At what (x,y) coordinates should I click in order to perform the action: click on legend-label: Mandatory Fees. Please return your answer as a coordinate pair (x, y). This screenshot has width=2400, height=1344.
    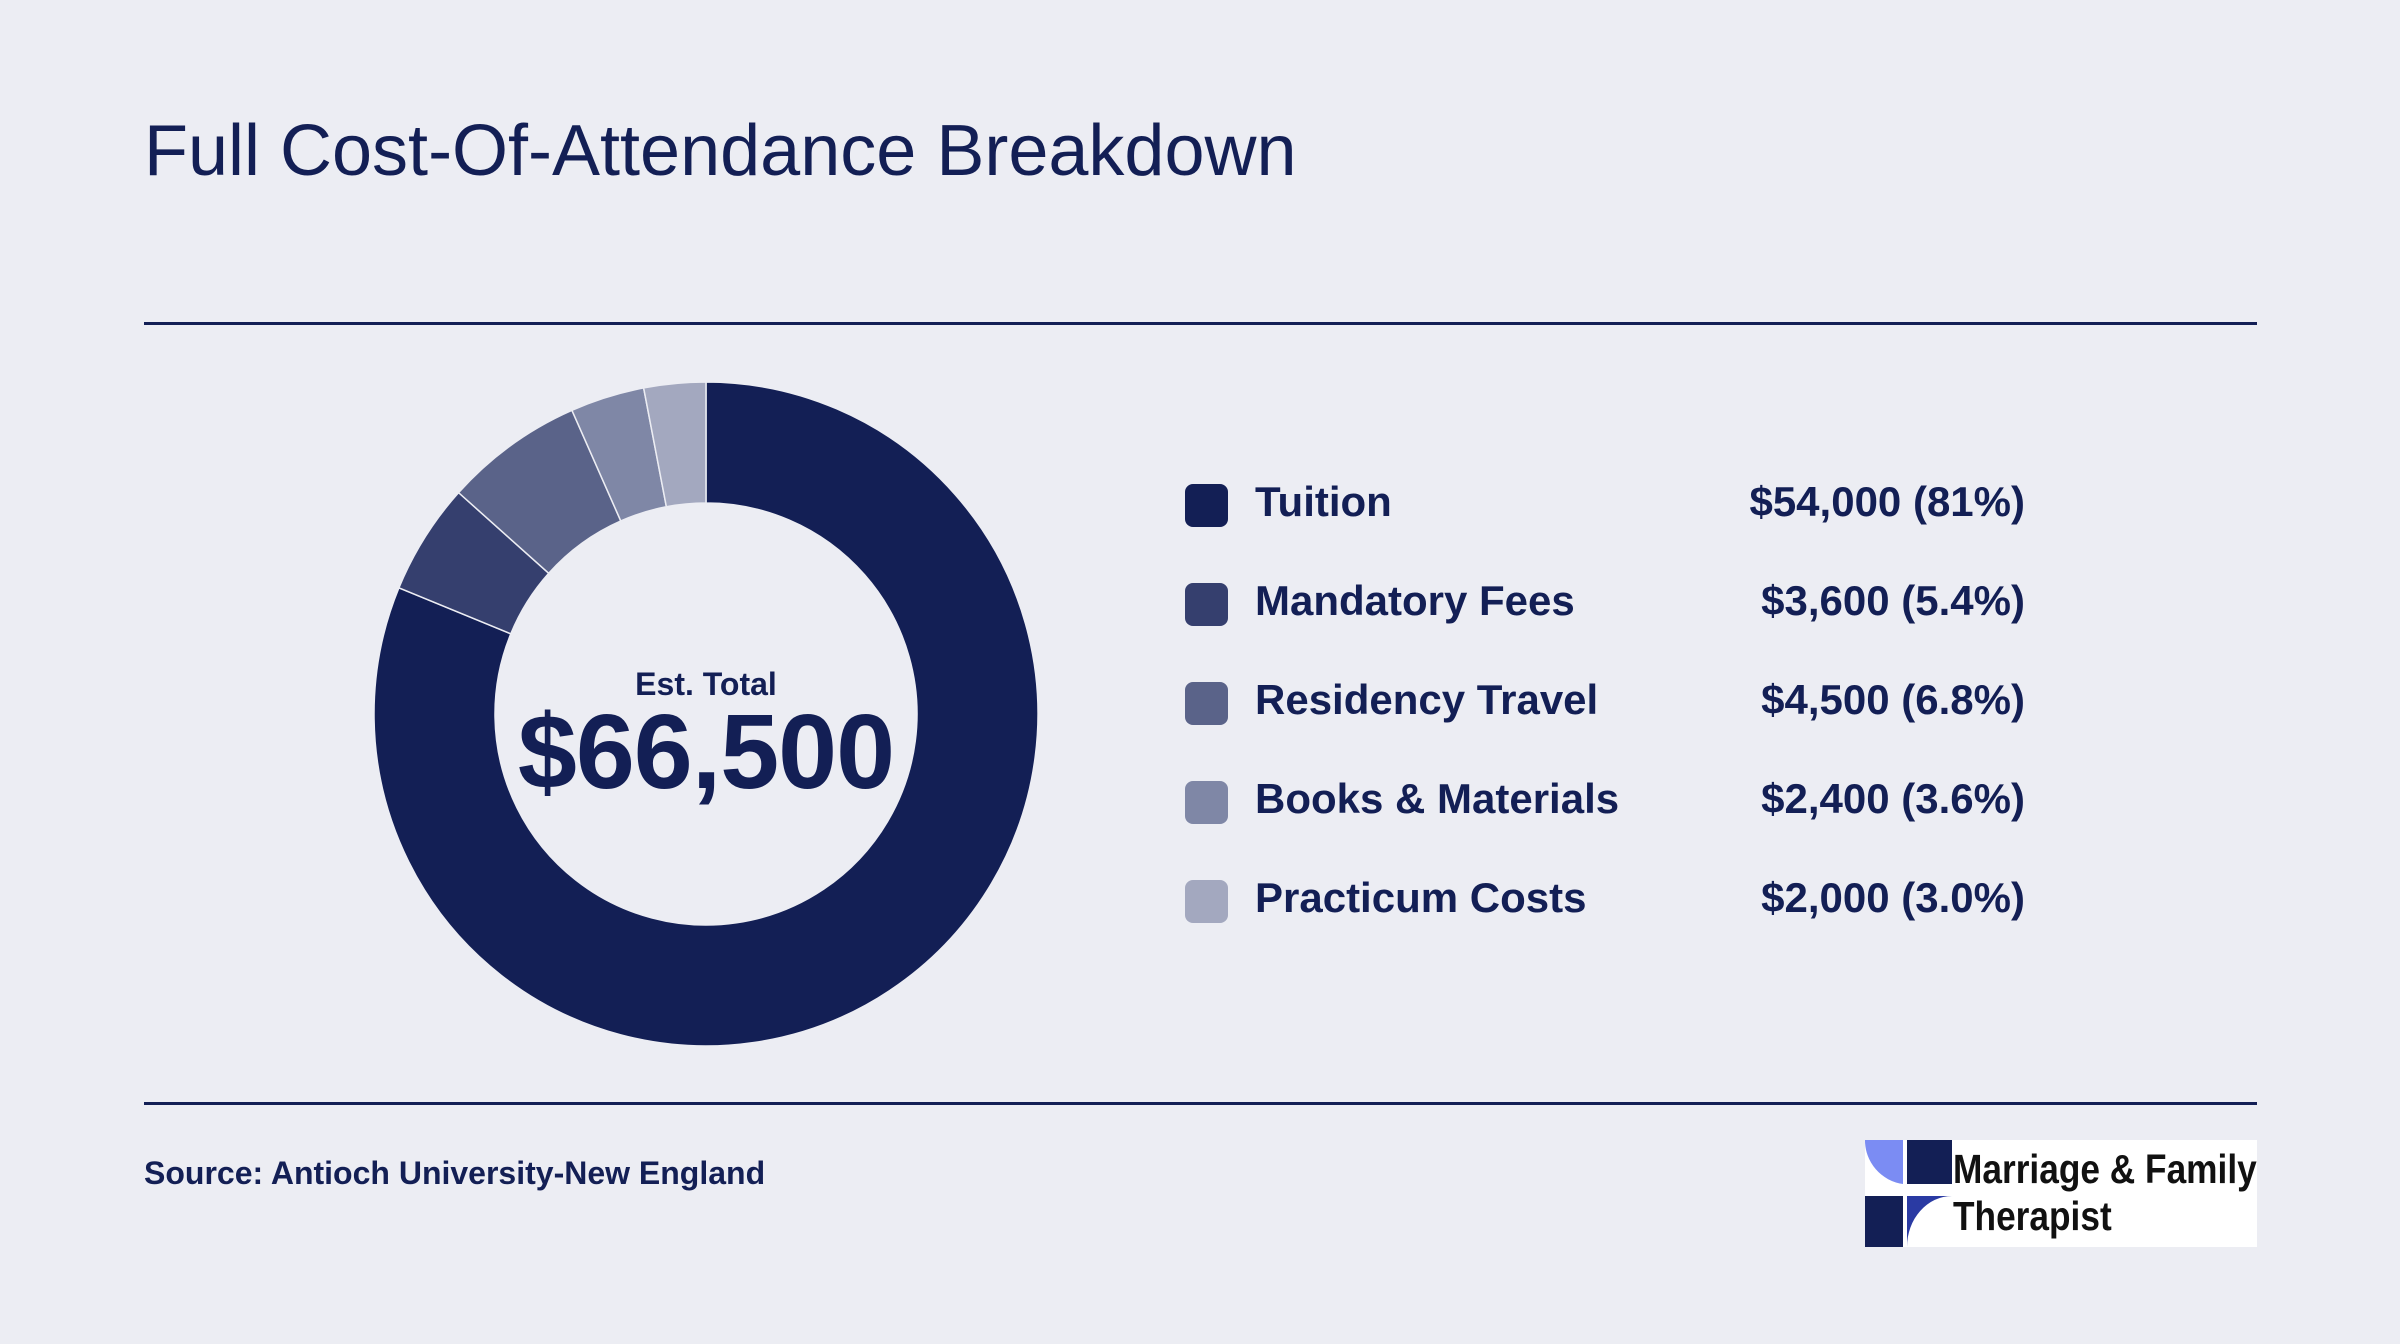
    Looking at the image, I should click on (1415, 600).